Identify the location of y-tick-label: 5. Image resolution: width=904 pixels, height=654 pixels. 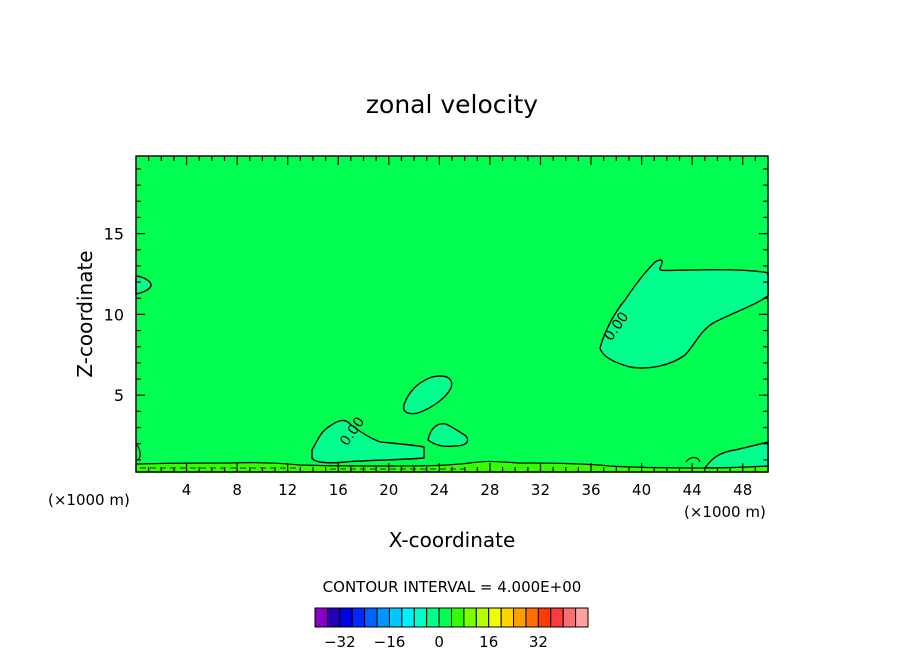
(119, 395).